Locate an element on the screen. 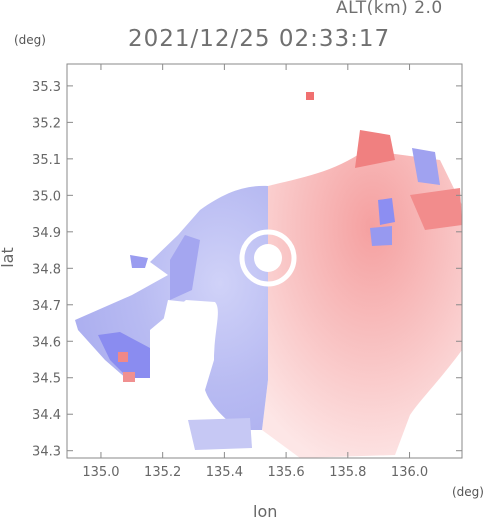 This screenshot has width=491, height=521. x-tick-label: 135.4 is located at coordinates (224, 472).